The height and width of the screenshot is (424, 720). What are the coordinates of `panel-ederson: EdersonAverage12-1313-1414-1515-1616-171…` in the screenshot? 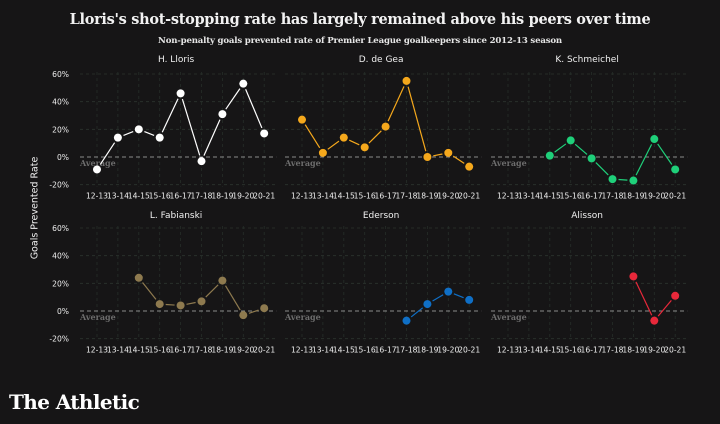 It's located at (383, 283).